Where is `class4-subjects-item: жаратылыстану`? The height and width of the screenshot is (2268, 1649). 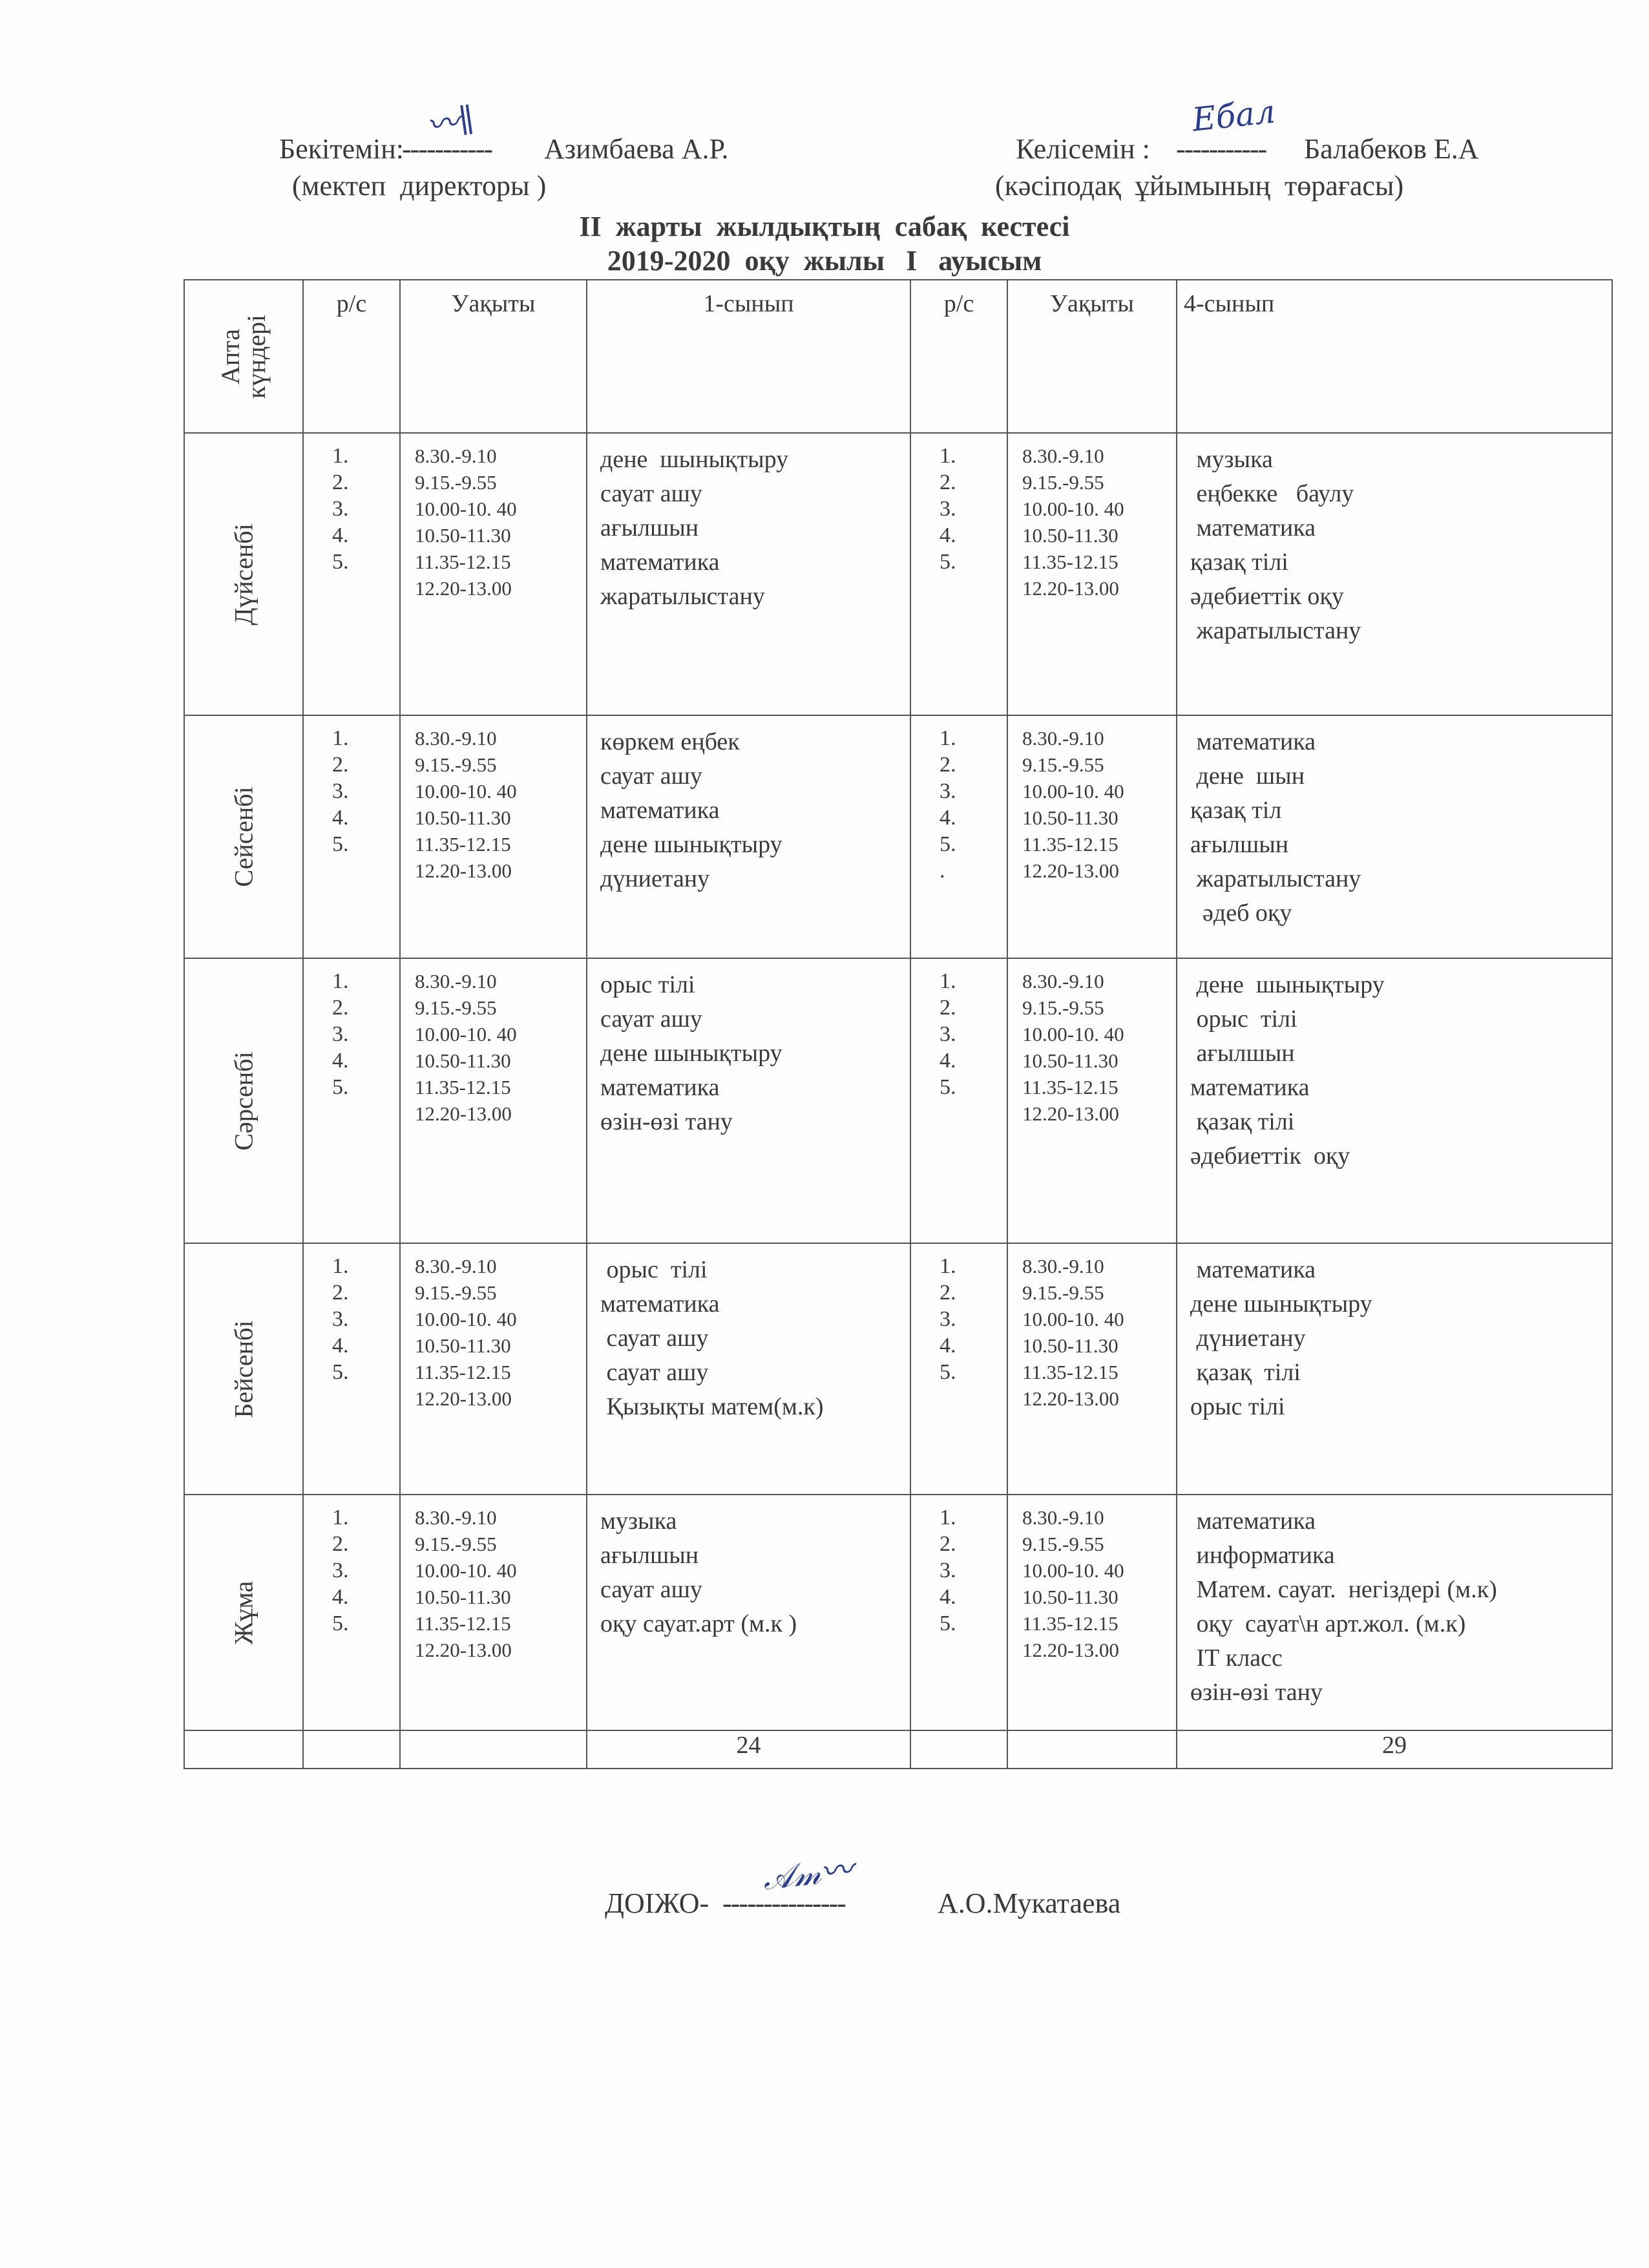
class4-subjects-item: жаратылыстану is located at coordinates (1276, 630).